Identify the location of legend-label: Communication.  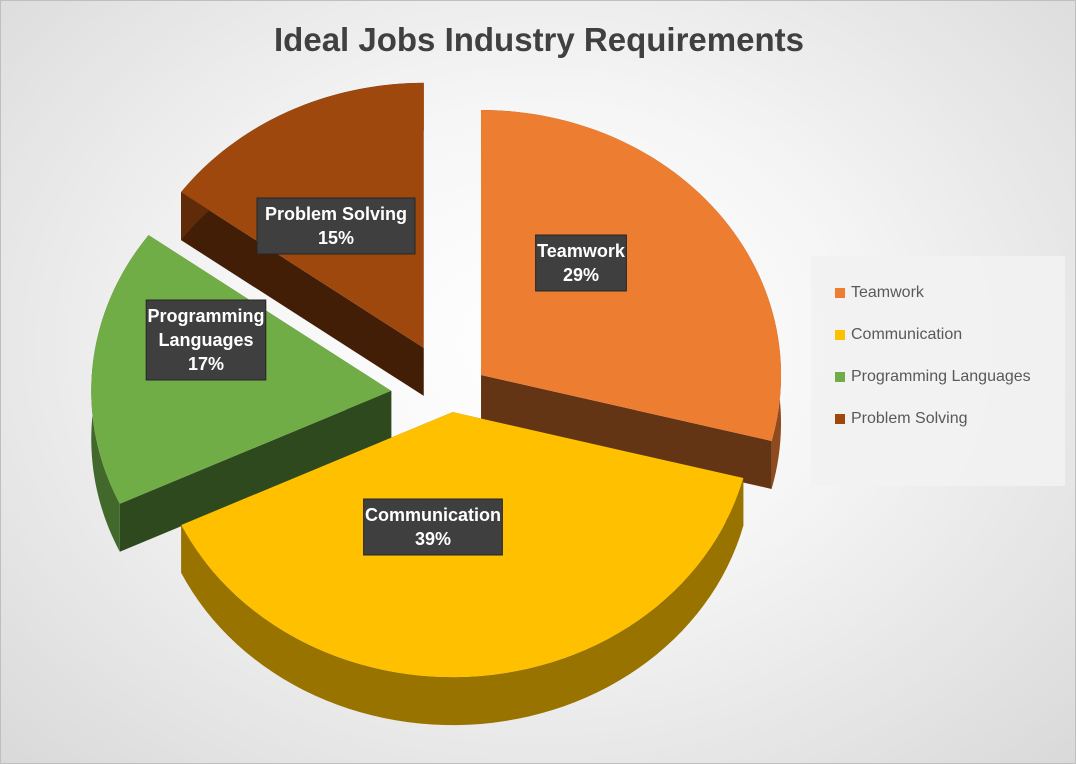
(907, 334).